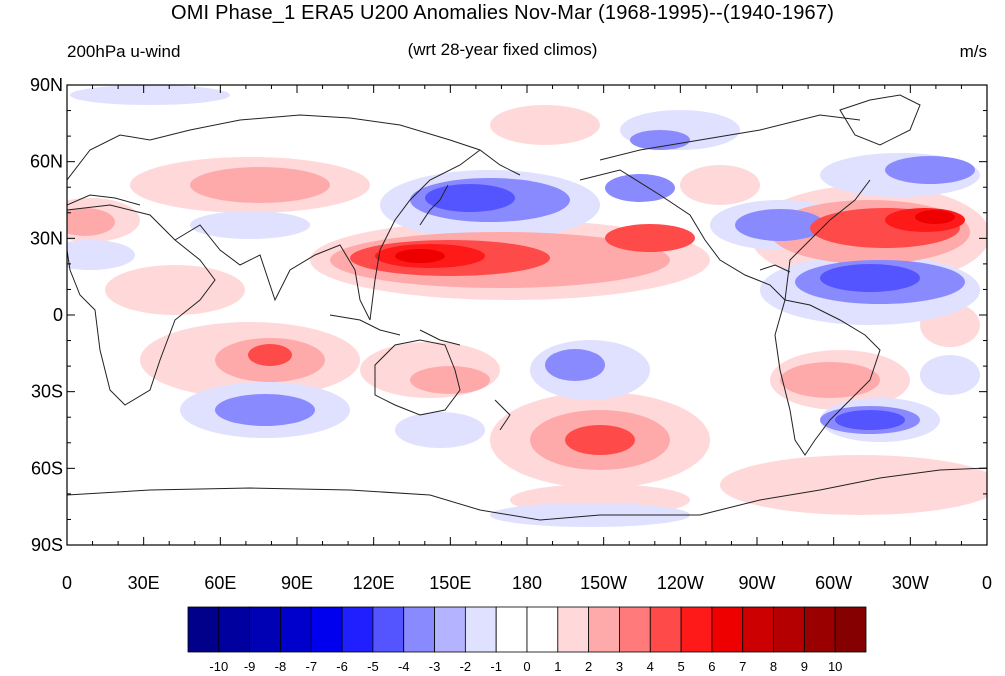 The image size is (1005, 676). Describe the element at coordinates (910, 583) in the screenshot. I see `lon-tick-label: 30W` at that location.